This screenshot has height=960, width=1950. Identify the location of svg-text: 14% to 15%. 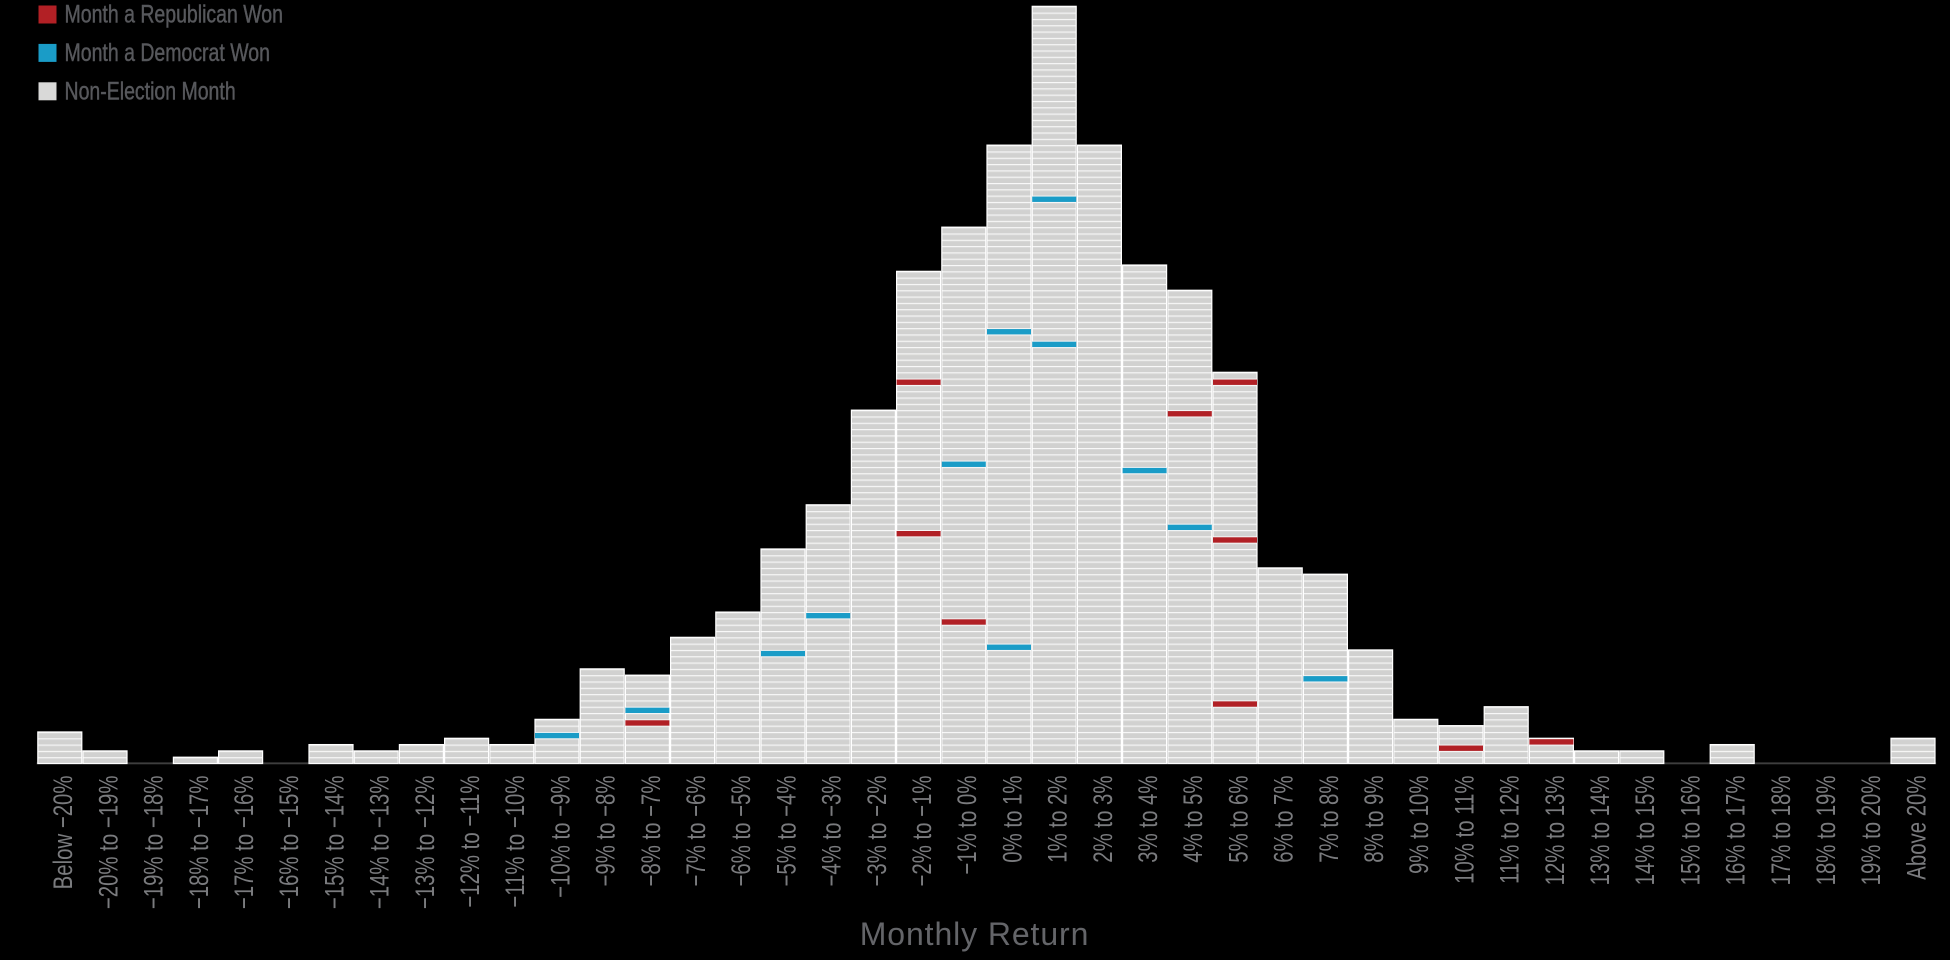
(1645, 831).